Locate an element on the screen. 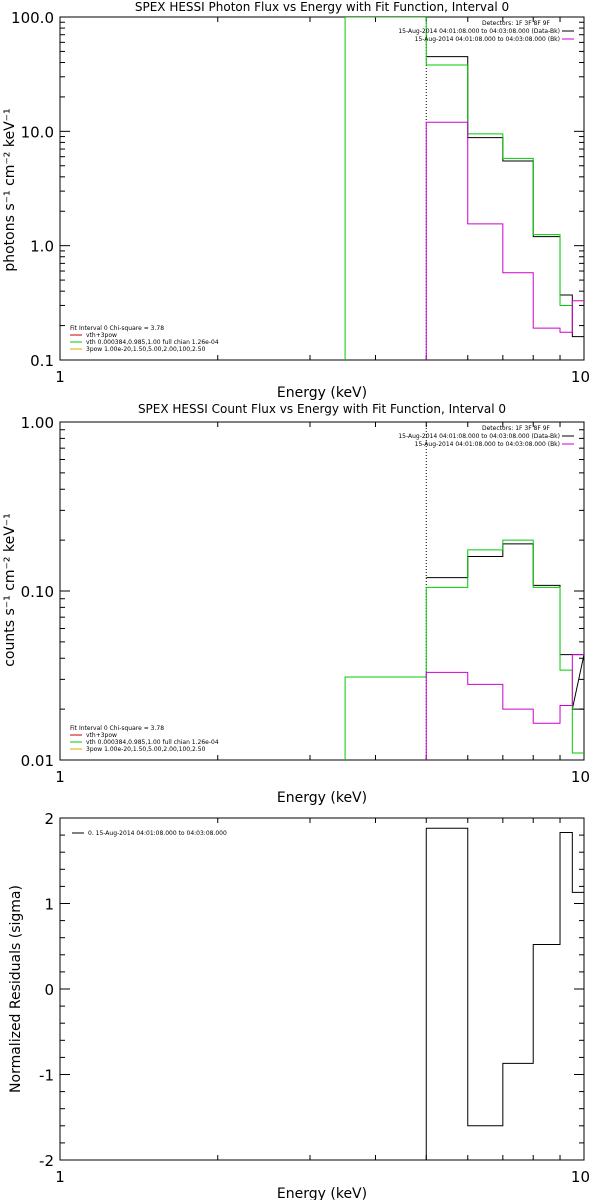  y-tick-label: 0.10 is located at coordinates (37, 592).